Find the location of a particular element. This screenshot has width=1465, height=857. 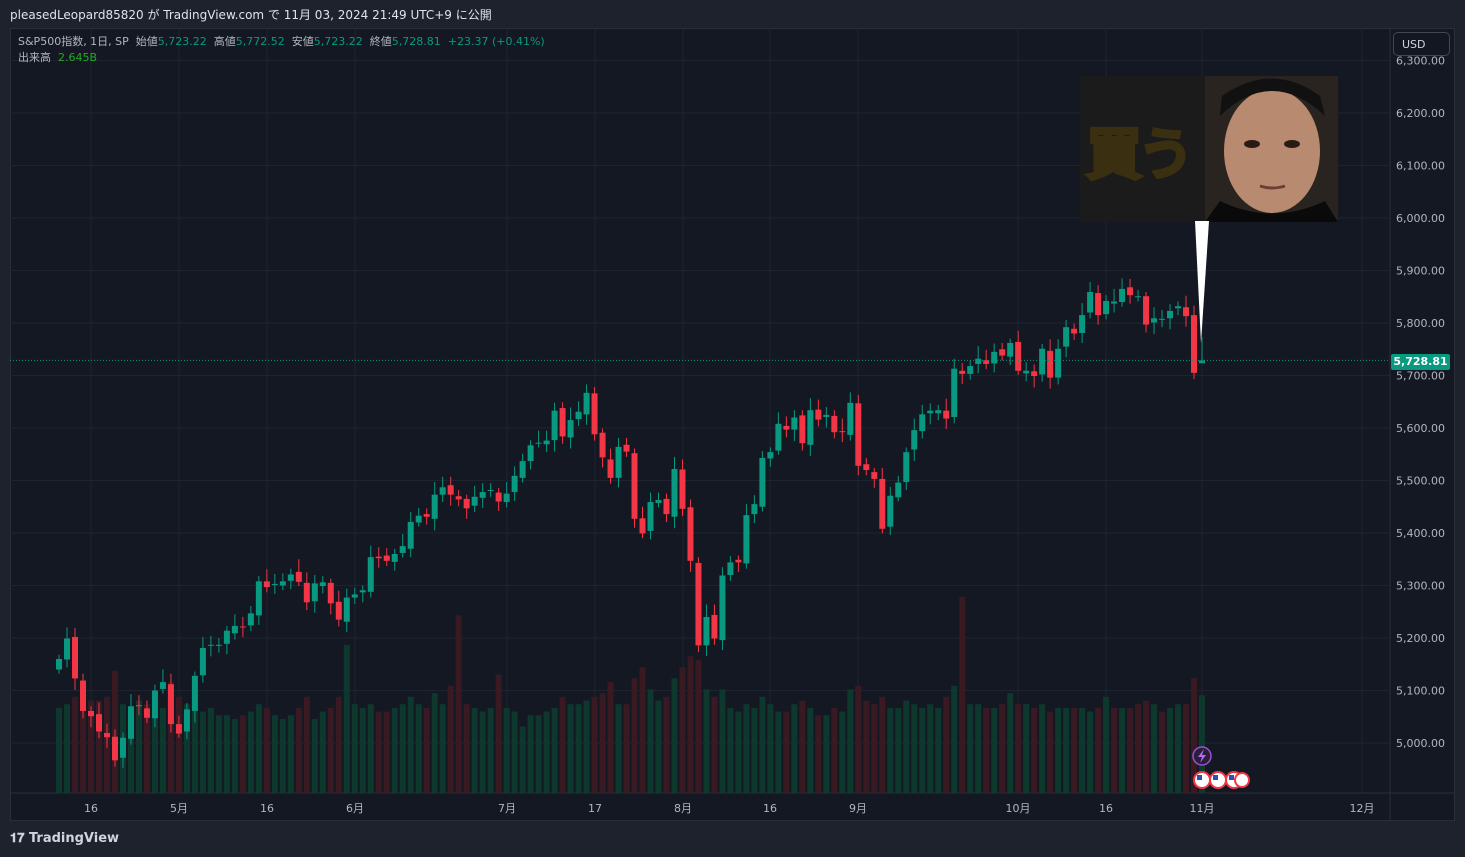

us-flag-icon is located at coordinates (1221, 780).